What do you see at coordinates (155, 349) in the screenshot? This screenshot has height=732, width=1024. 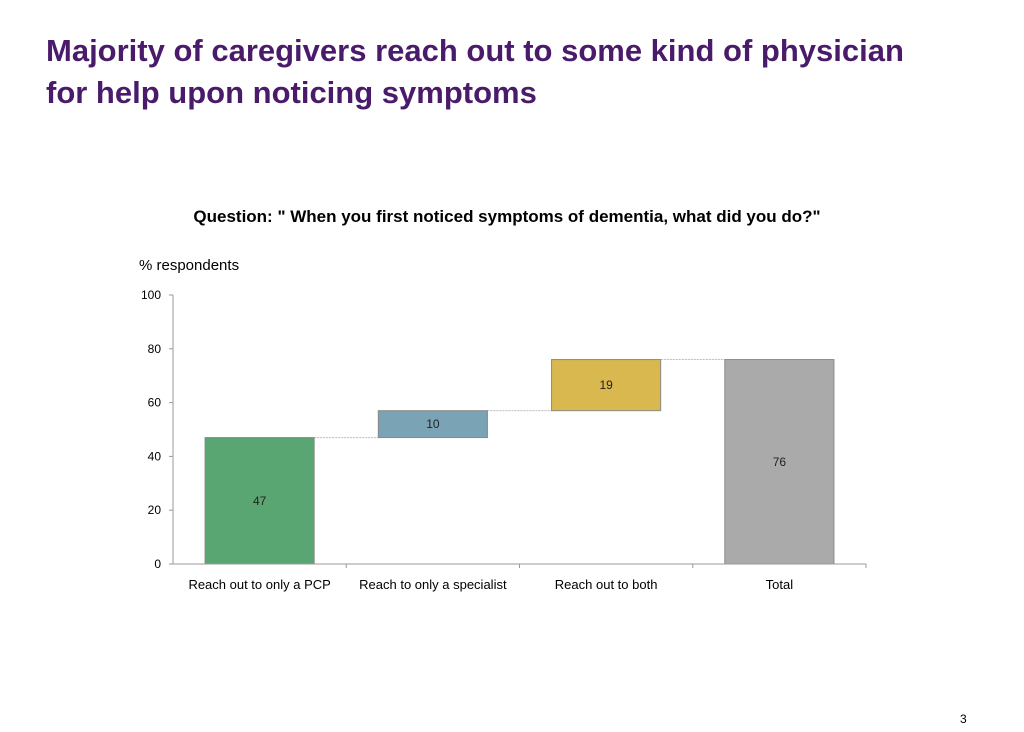 I see `y-tick-label: 80` at bounding box center [155, 349].